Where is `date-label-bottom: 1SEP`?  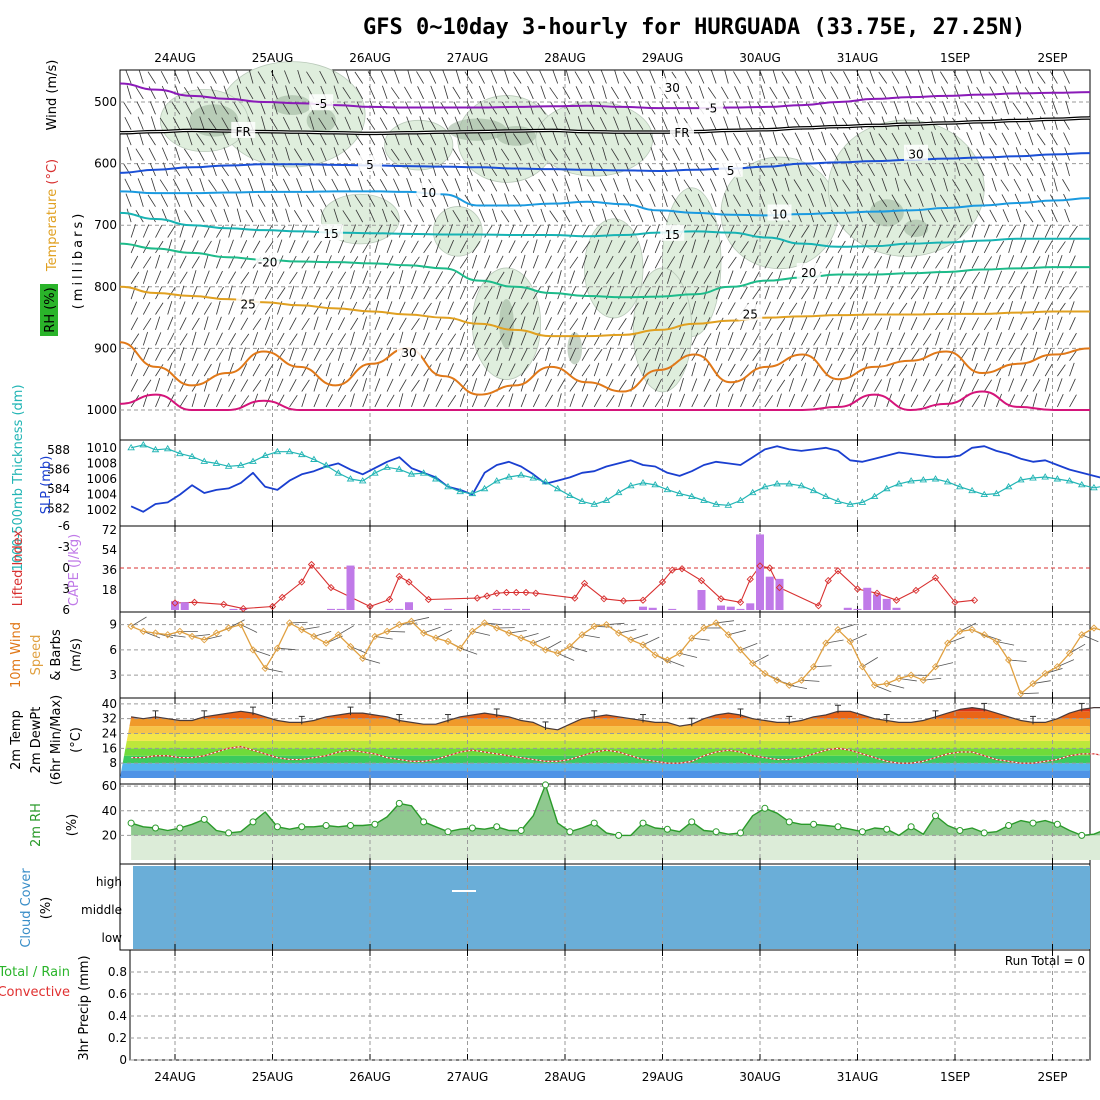 date-label-bottom: 1SEP is located at coordinates (955, 1077).